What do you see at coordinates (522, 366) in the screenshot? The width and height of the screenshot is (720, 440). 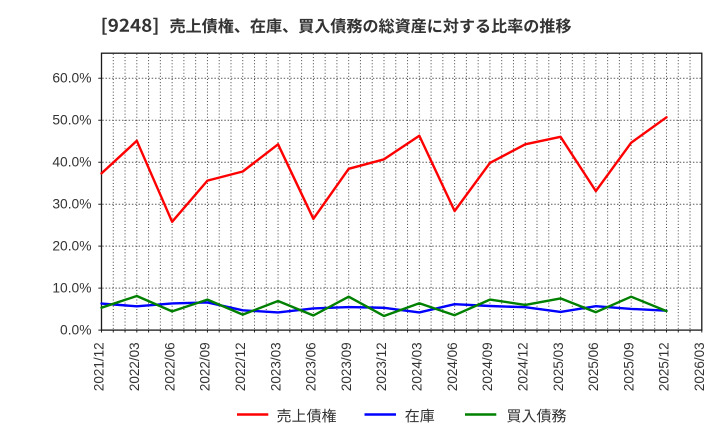 I see `svg-text: 2024/12` at bounding box center [522, 366].